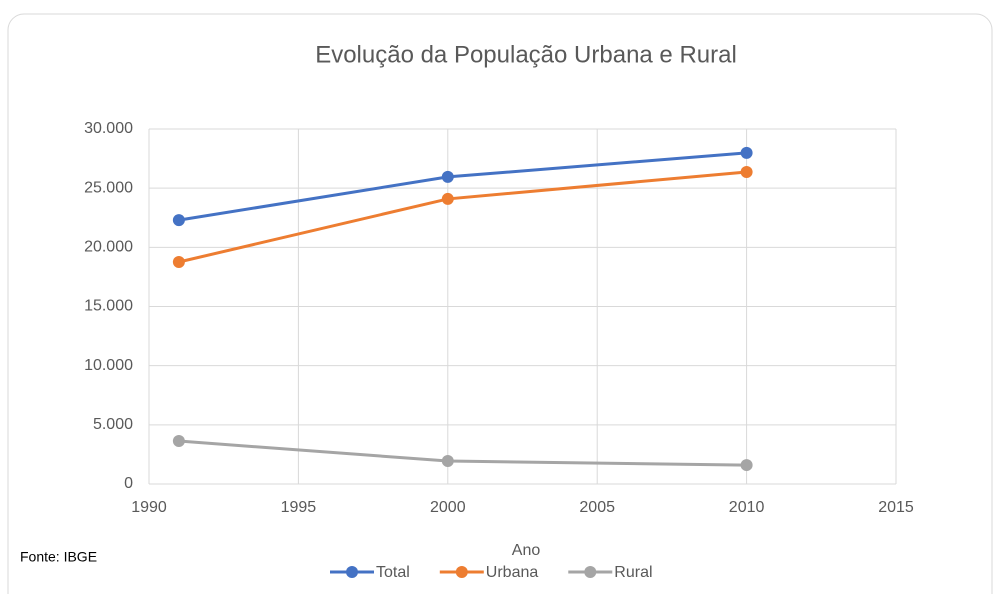 This screenshot has height=594, width=994. What do you see at coordinates (747, 507) in the screenshot?
I see `x-tick-label: 2010` at bounding box center [747, 507].